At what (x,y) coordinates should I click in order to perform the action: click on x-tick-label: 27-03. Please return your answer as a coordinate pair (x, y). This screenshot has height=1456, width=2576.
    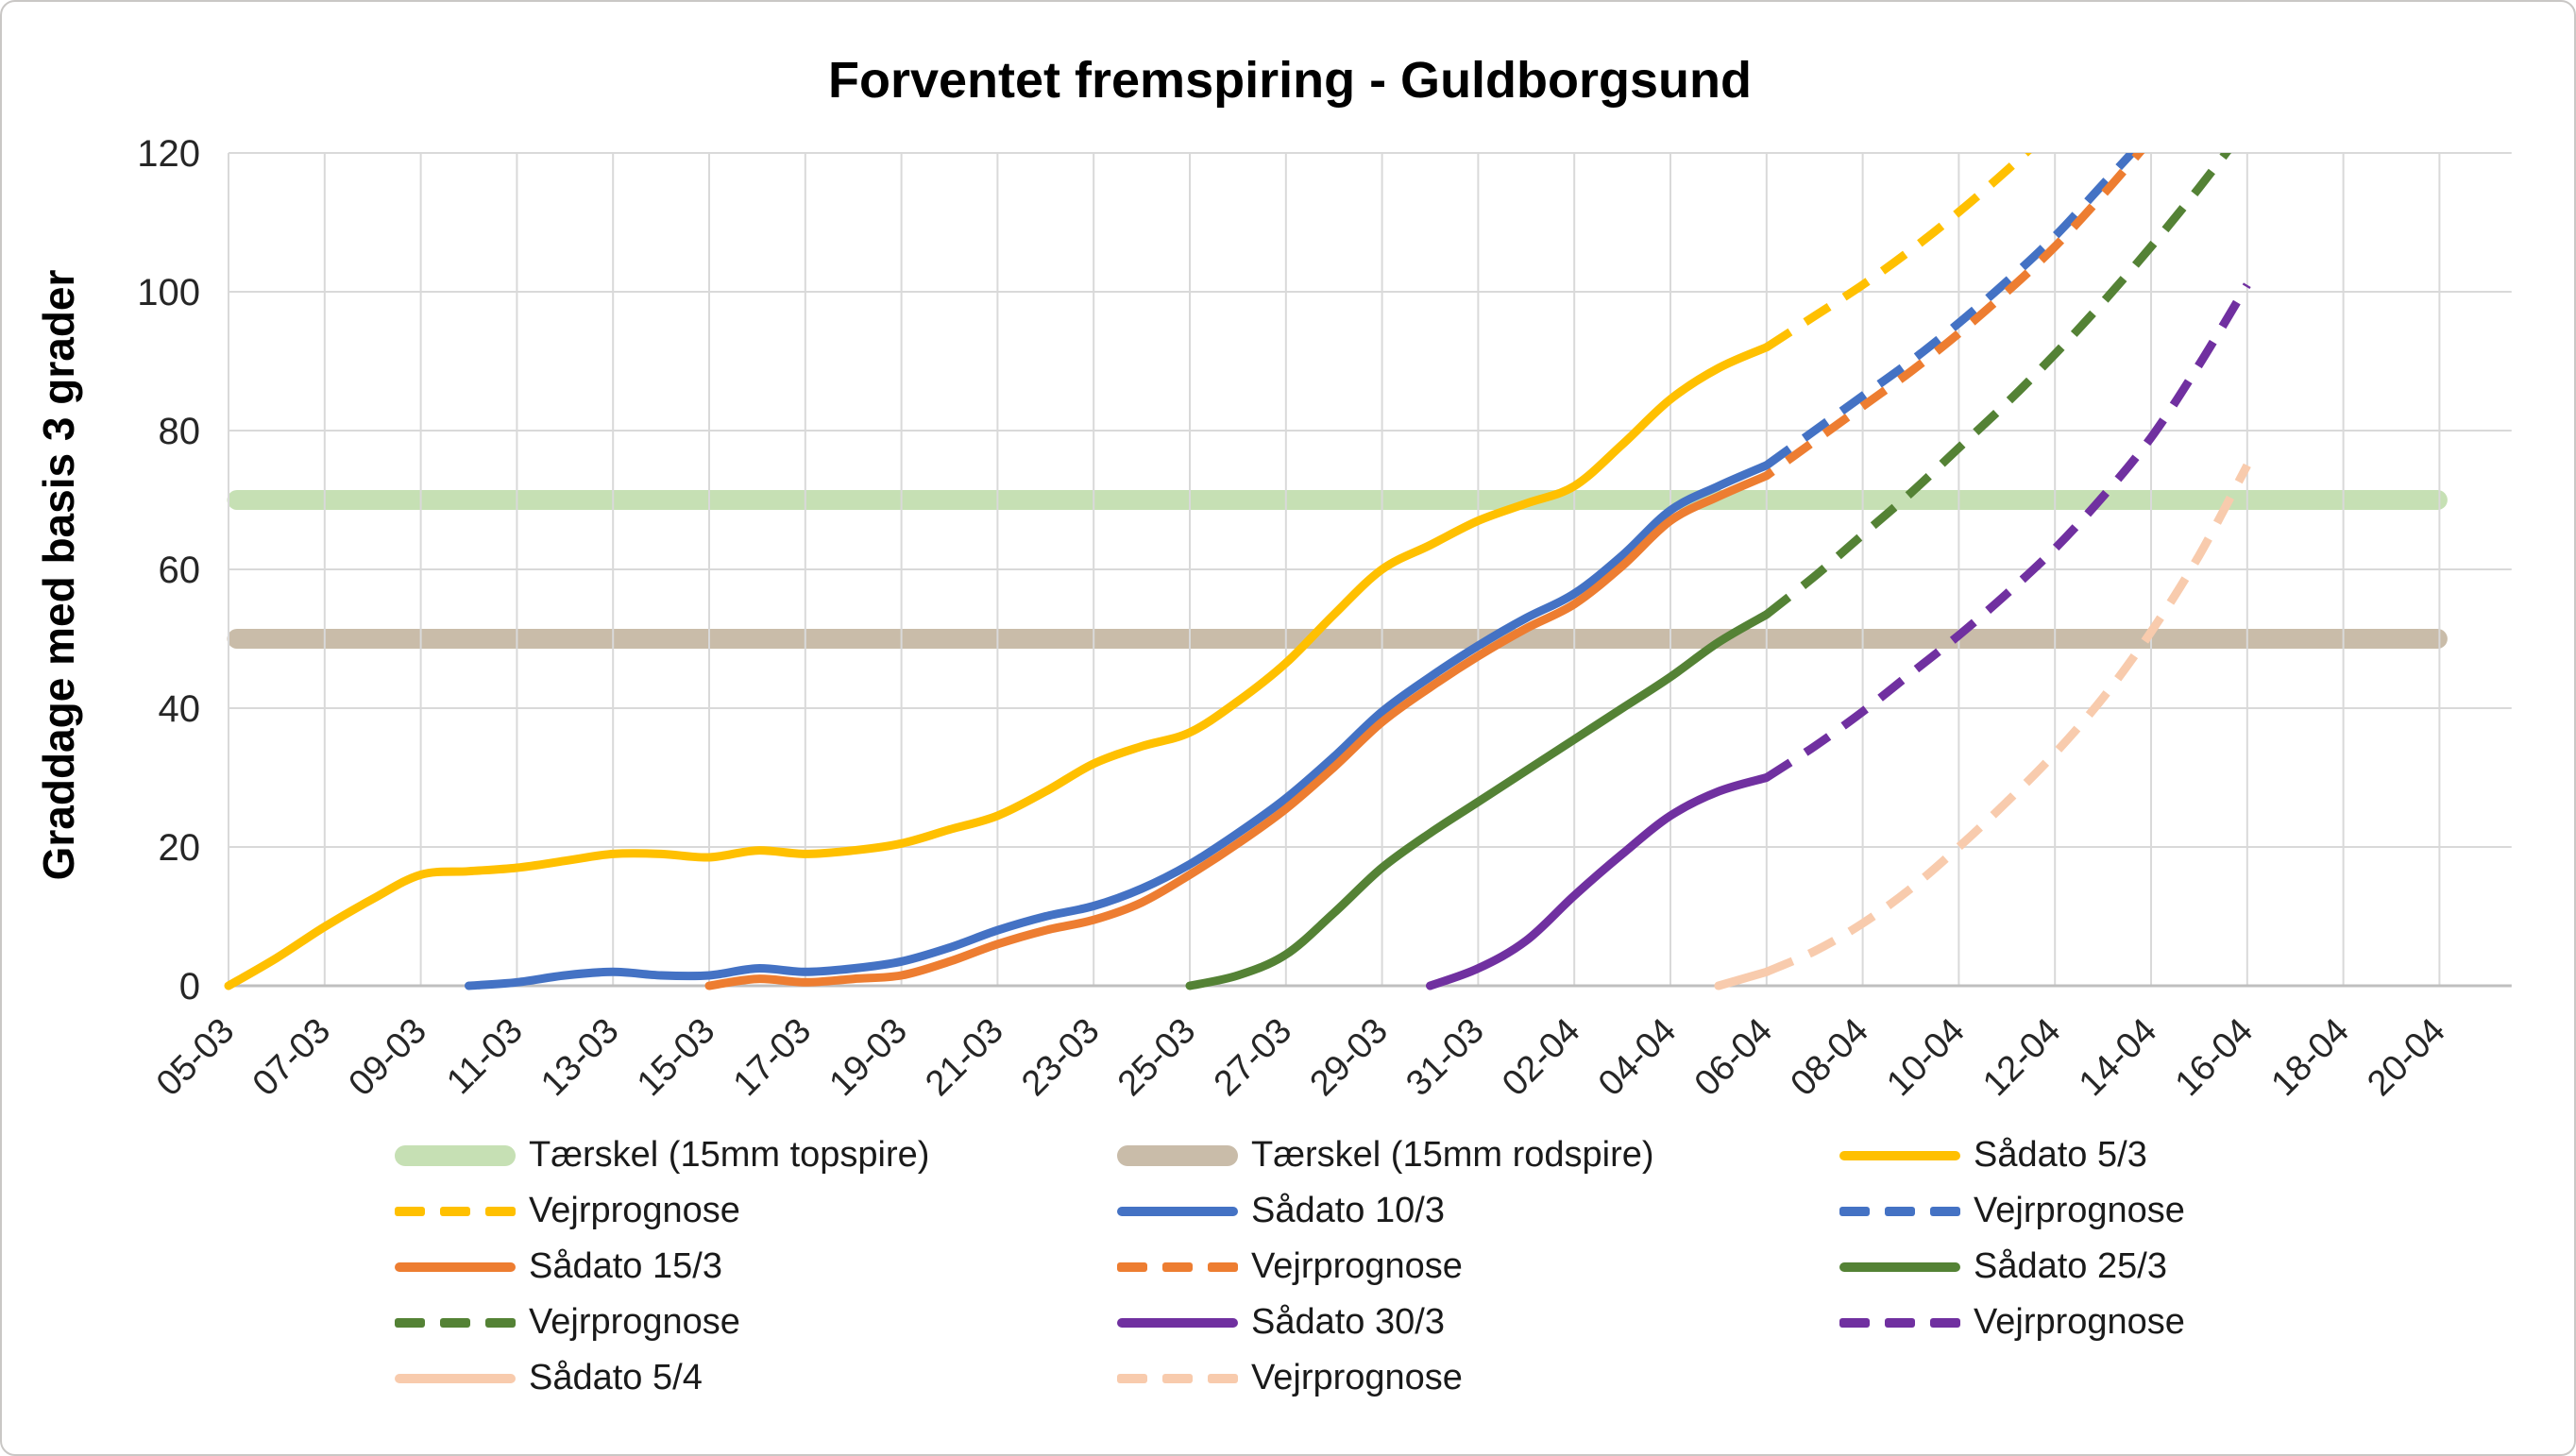
    Looking at the image, I should click on (1253, 1057).